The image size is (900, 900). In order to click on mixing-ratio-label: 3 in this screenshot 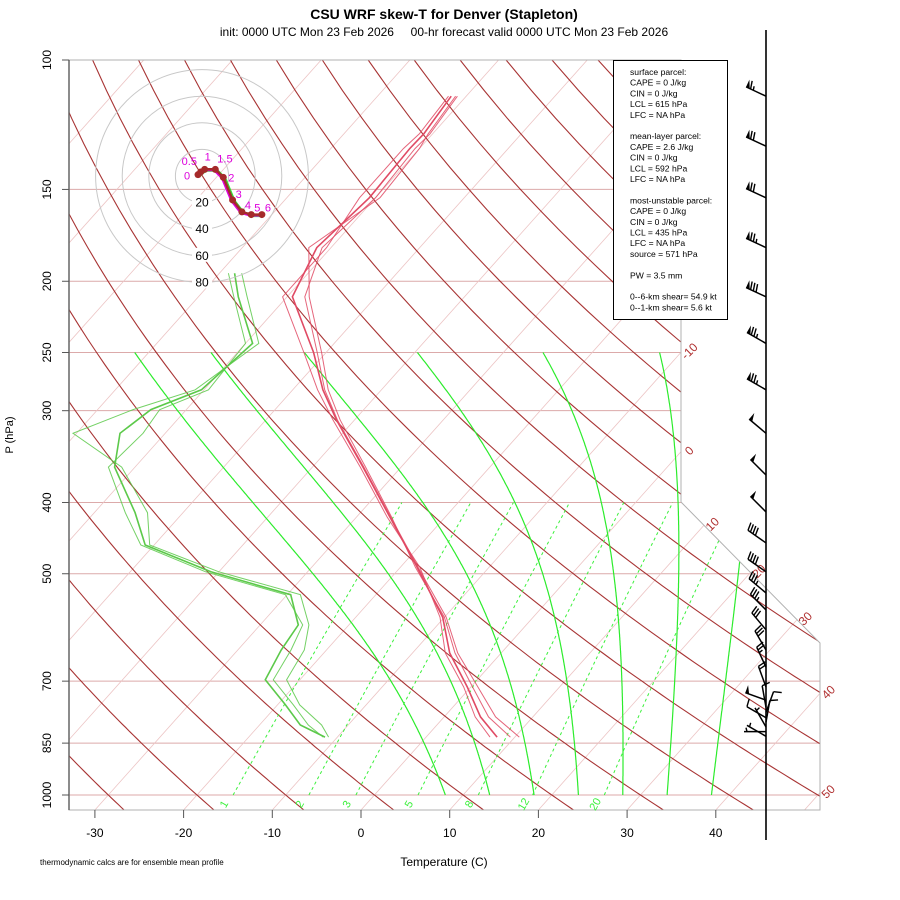, I will do `click(347, 804)`.